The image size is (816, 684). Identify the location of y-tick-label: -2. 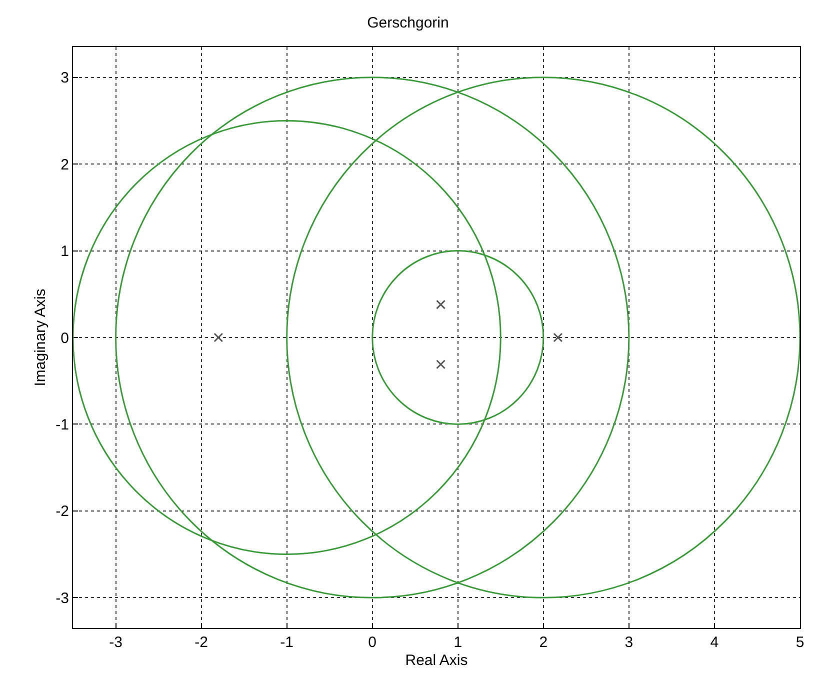
(62, 511).